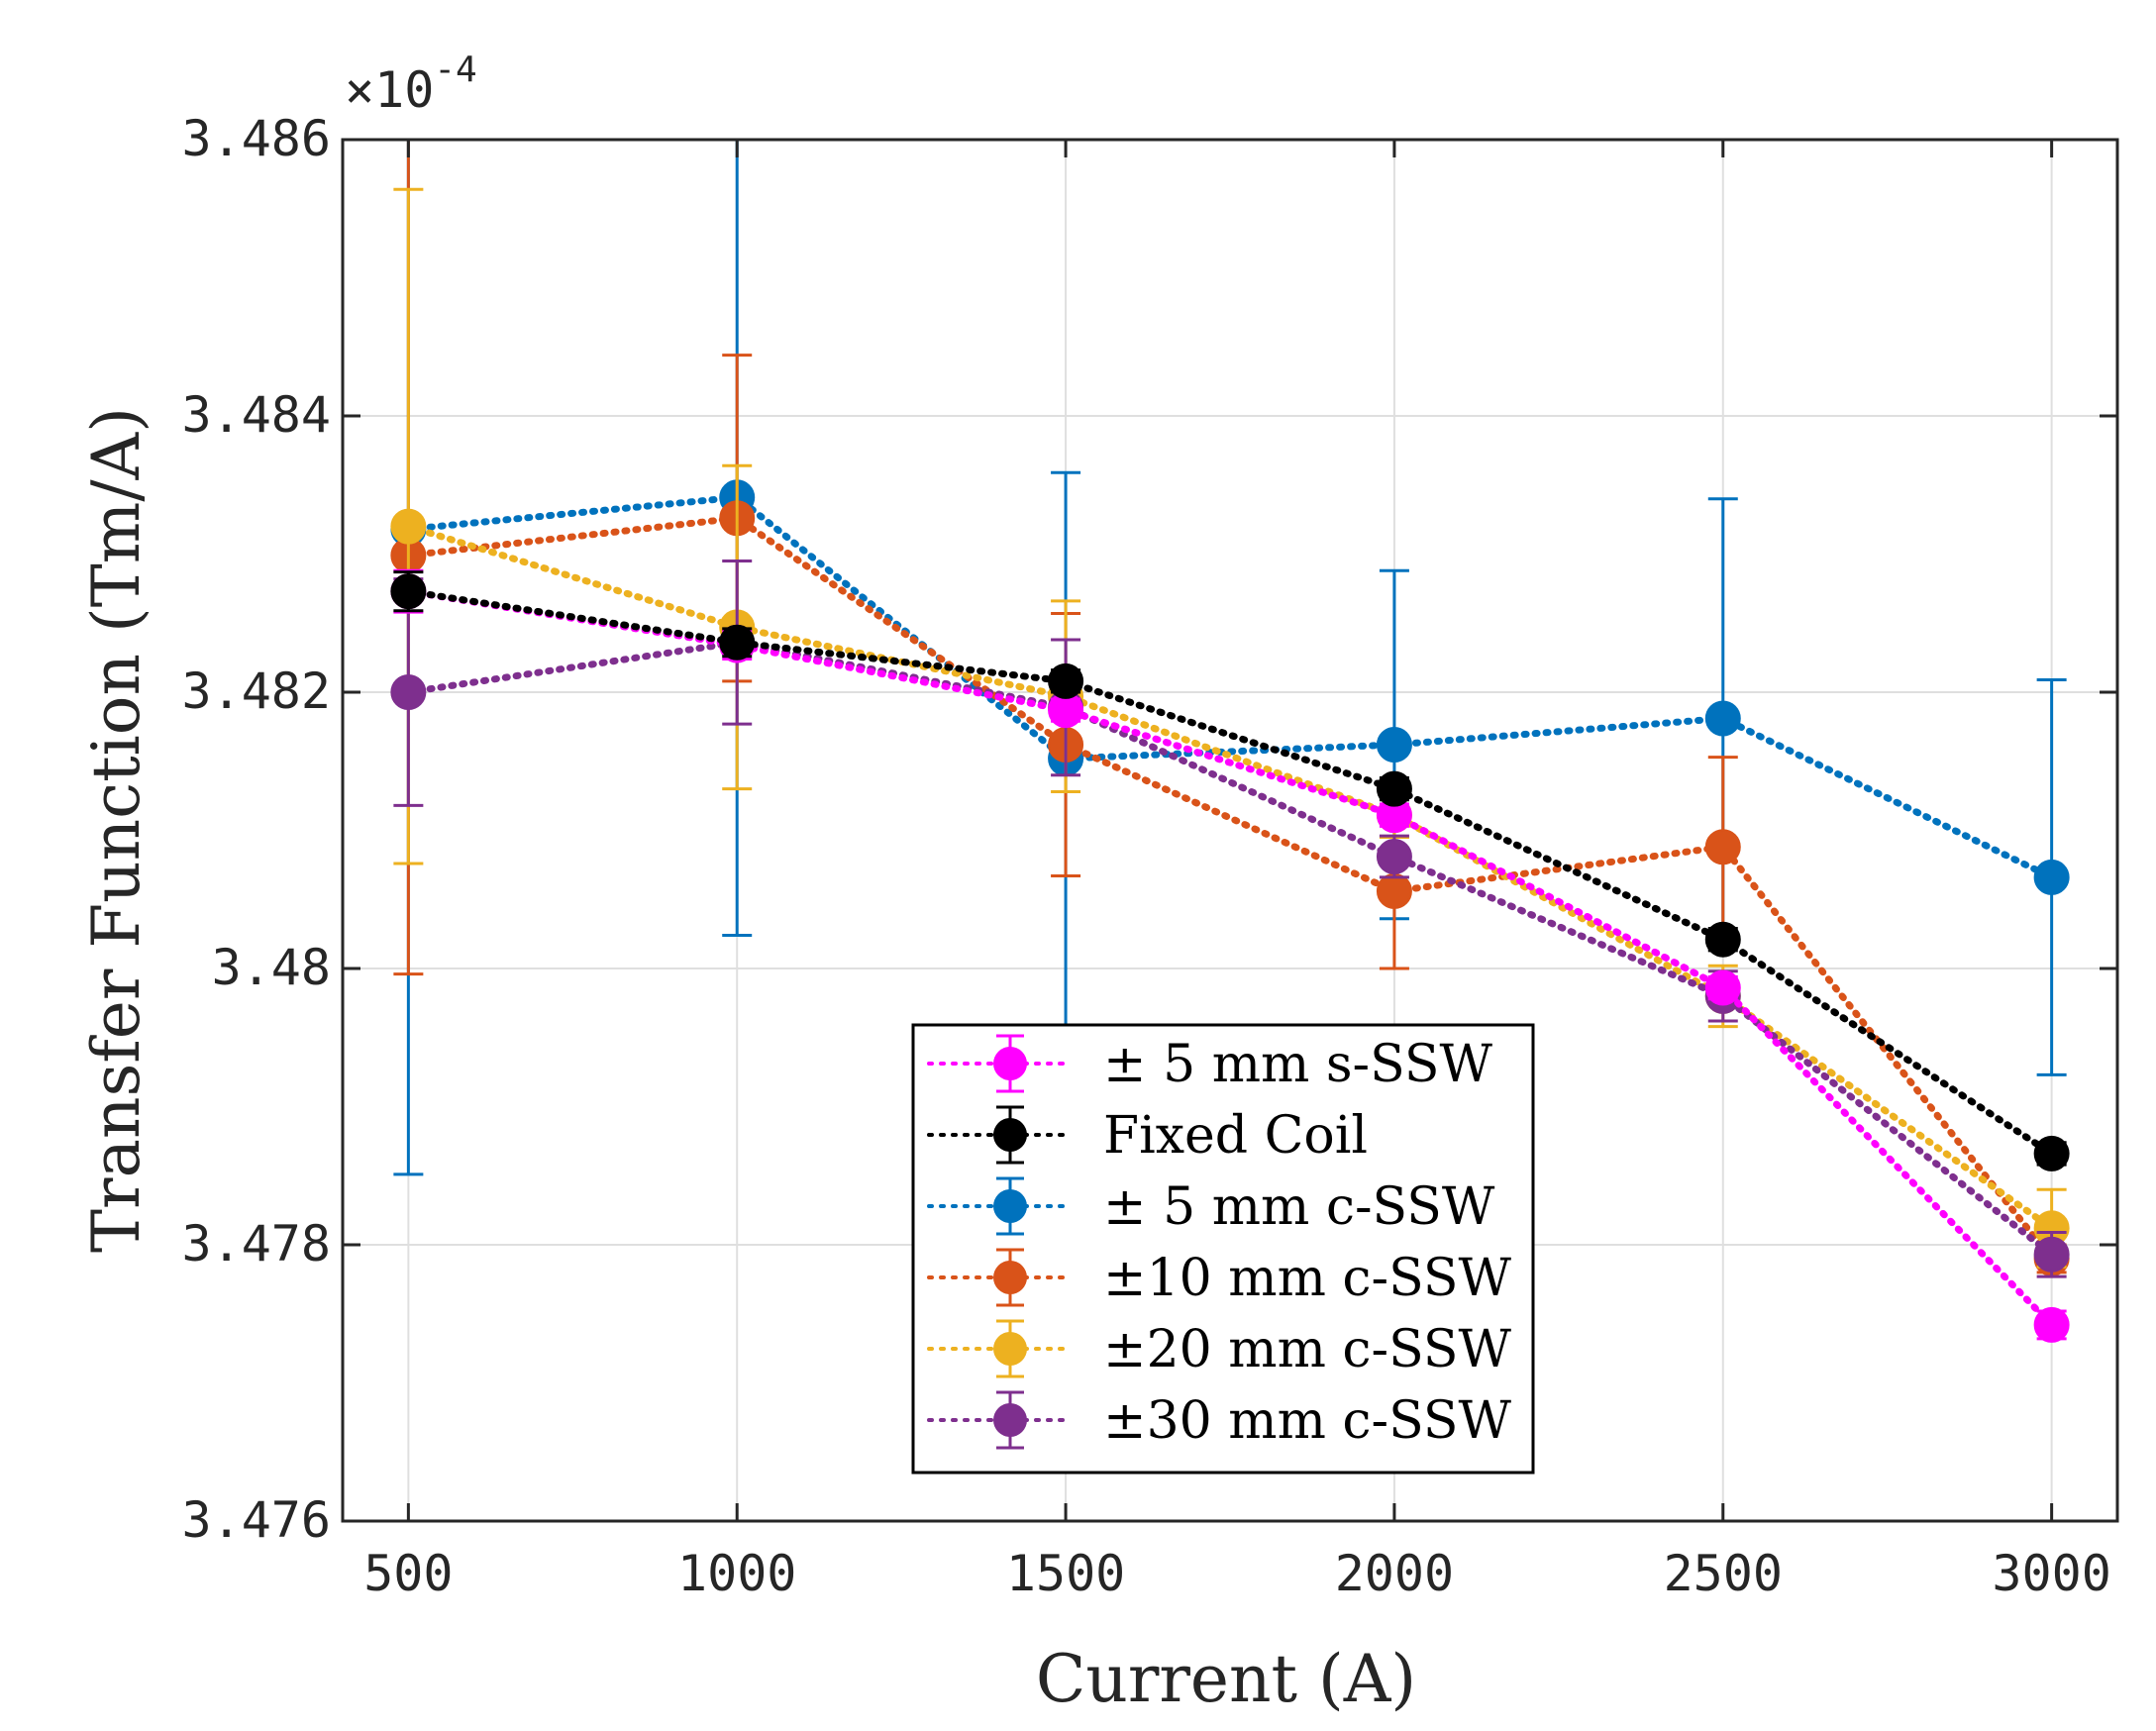 This screenshot has height=1731, width=2156. I want to click on y-tick-label: 3.476, so click(256, 1520).